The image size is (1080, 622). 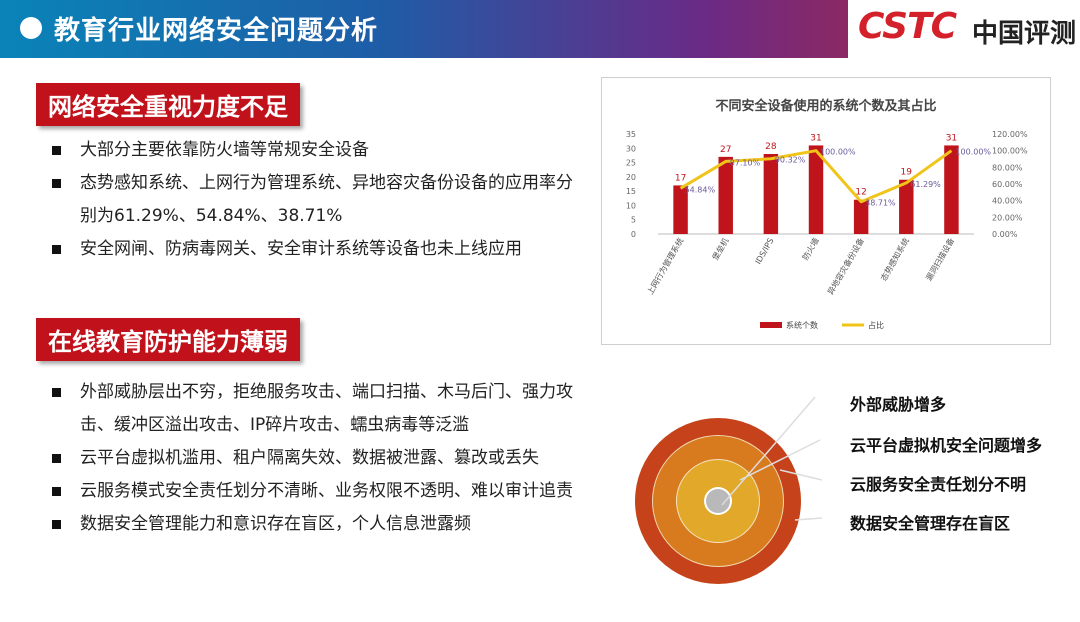 What do you see at coordinates (680, 178) in the screenshot?
I see `bar-value-label: 17` at bounding box center [680, 178].